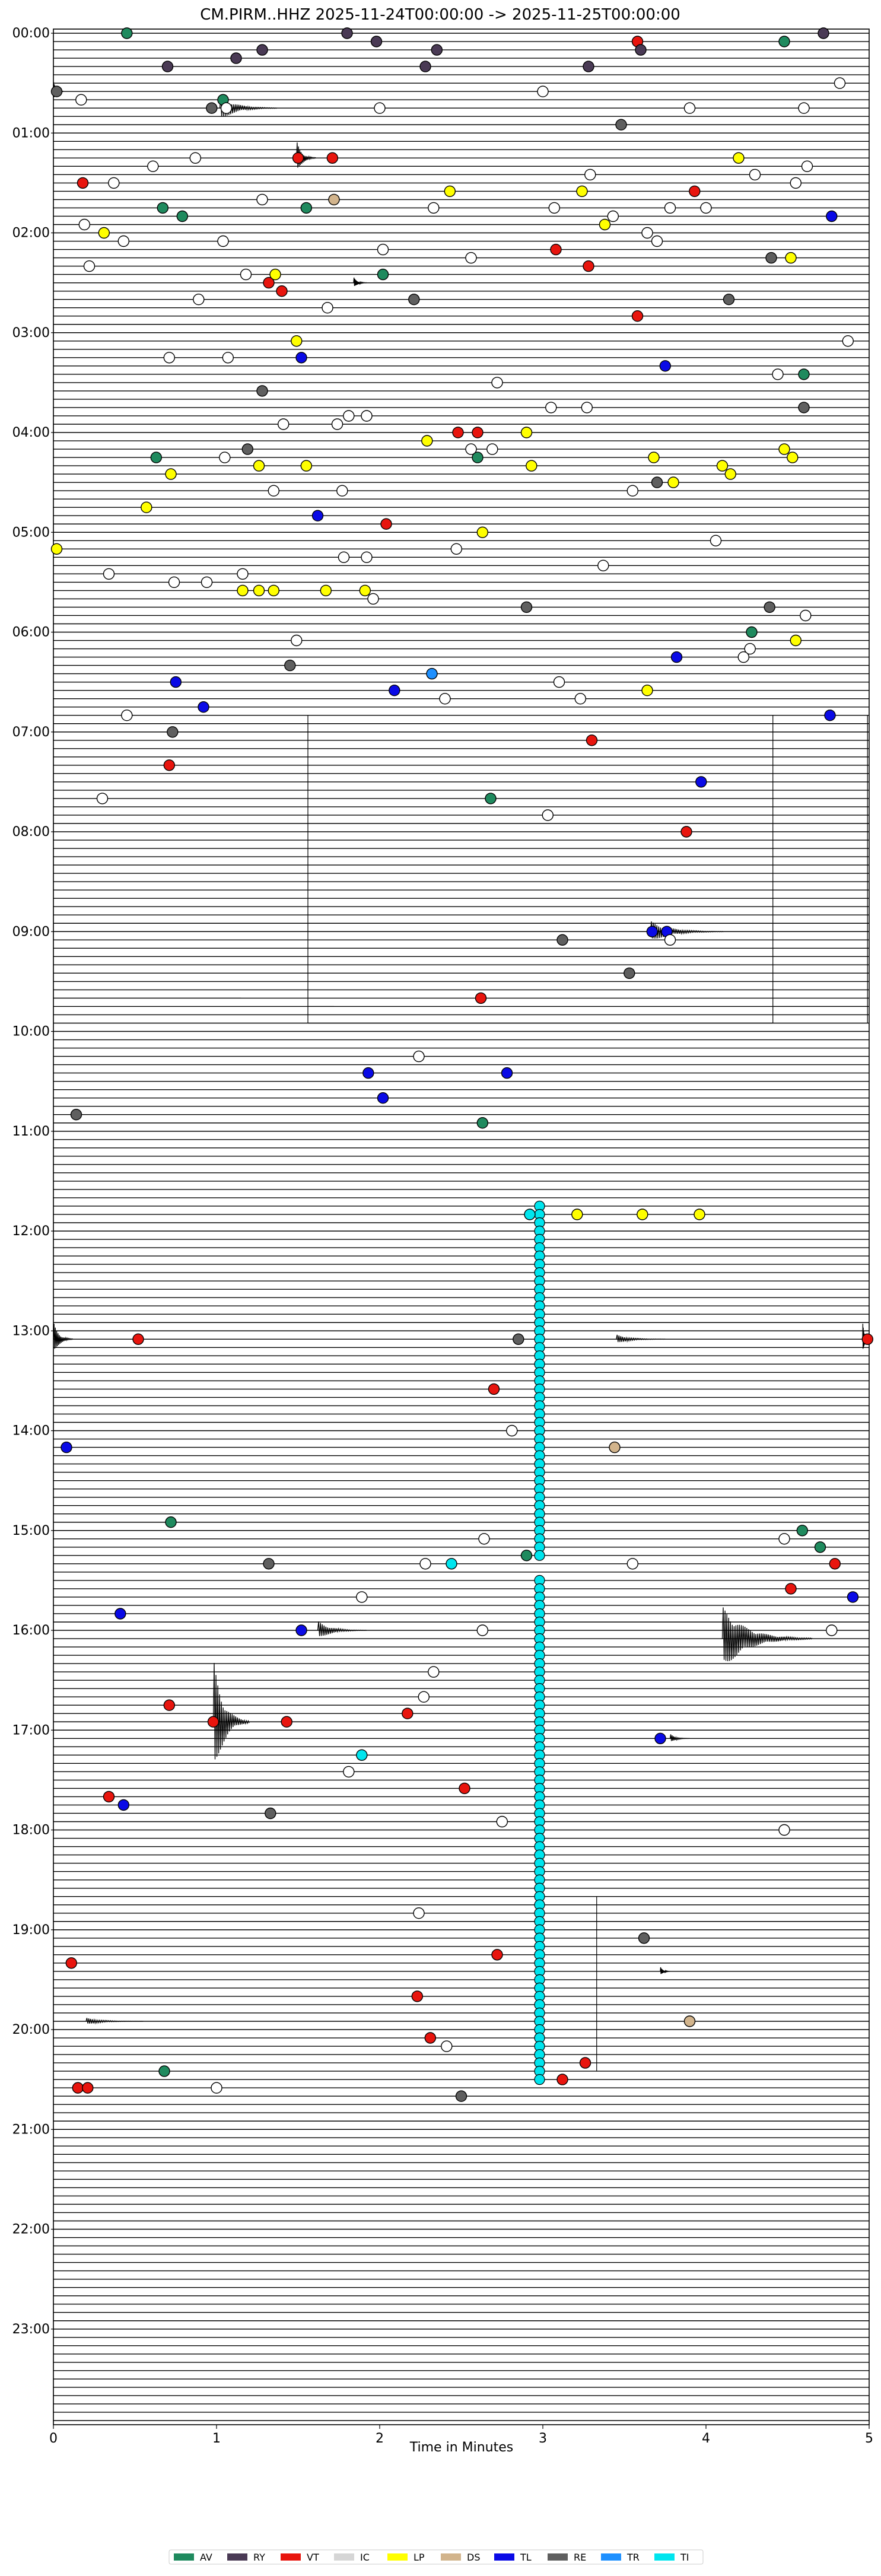 The height and width of the screenshot is (2576, 881). I want to click on legend-label-lp: LP, so click(419, 2557).